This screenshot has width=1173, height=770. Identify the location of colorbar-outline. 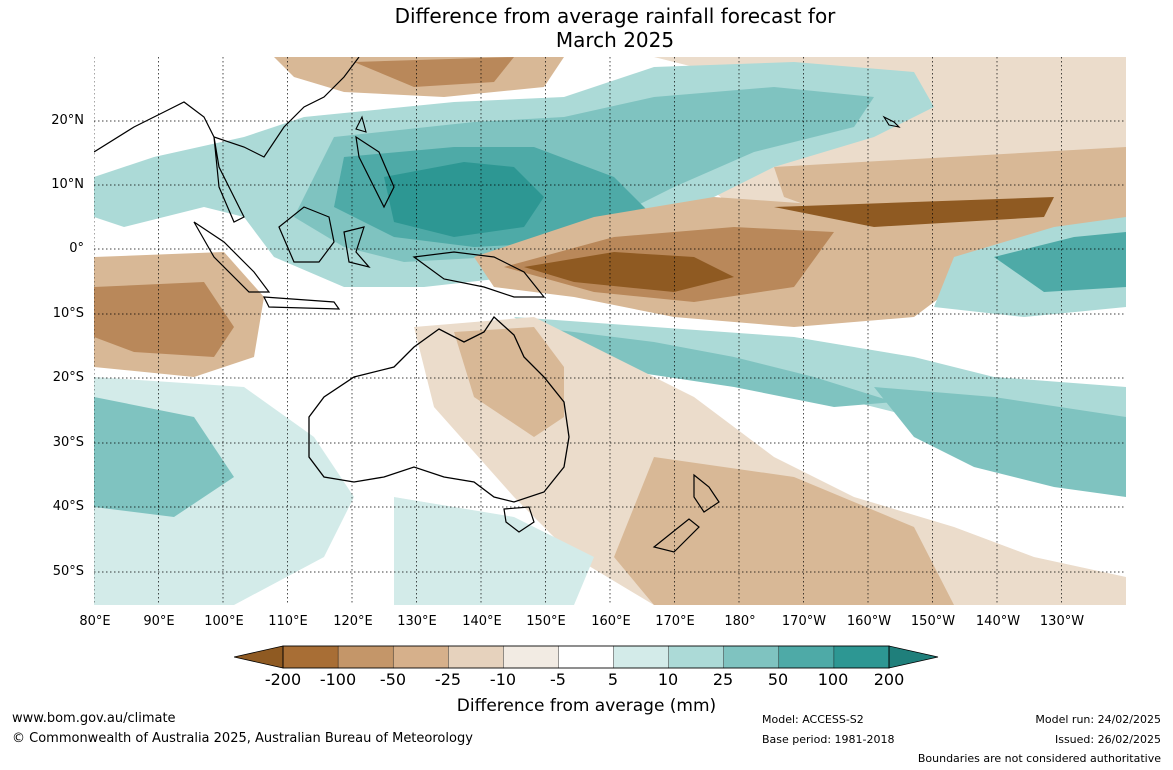
(586, 657).